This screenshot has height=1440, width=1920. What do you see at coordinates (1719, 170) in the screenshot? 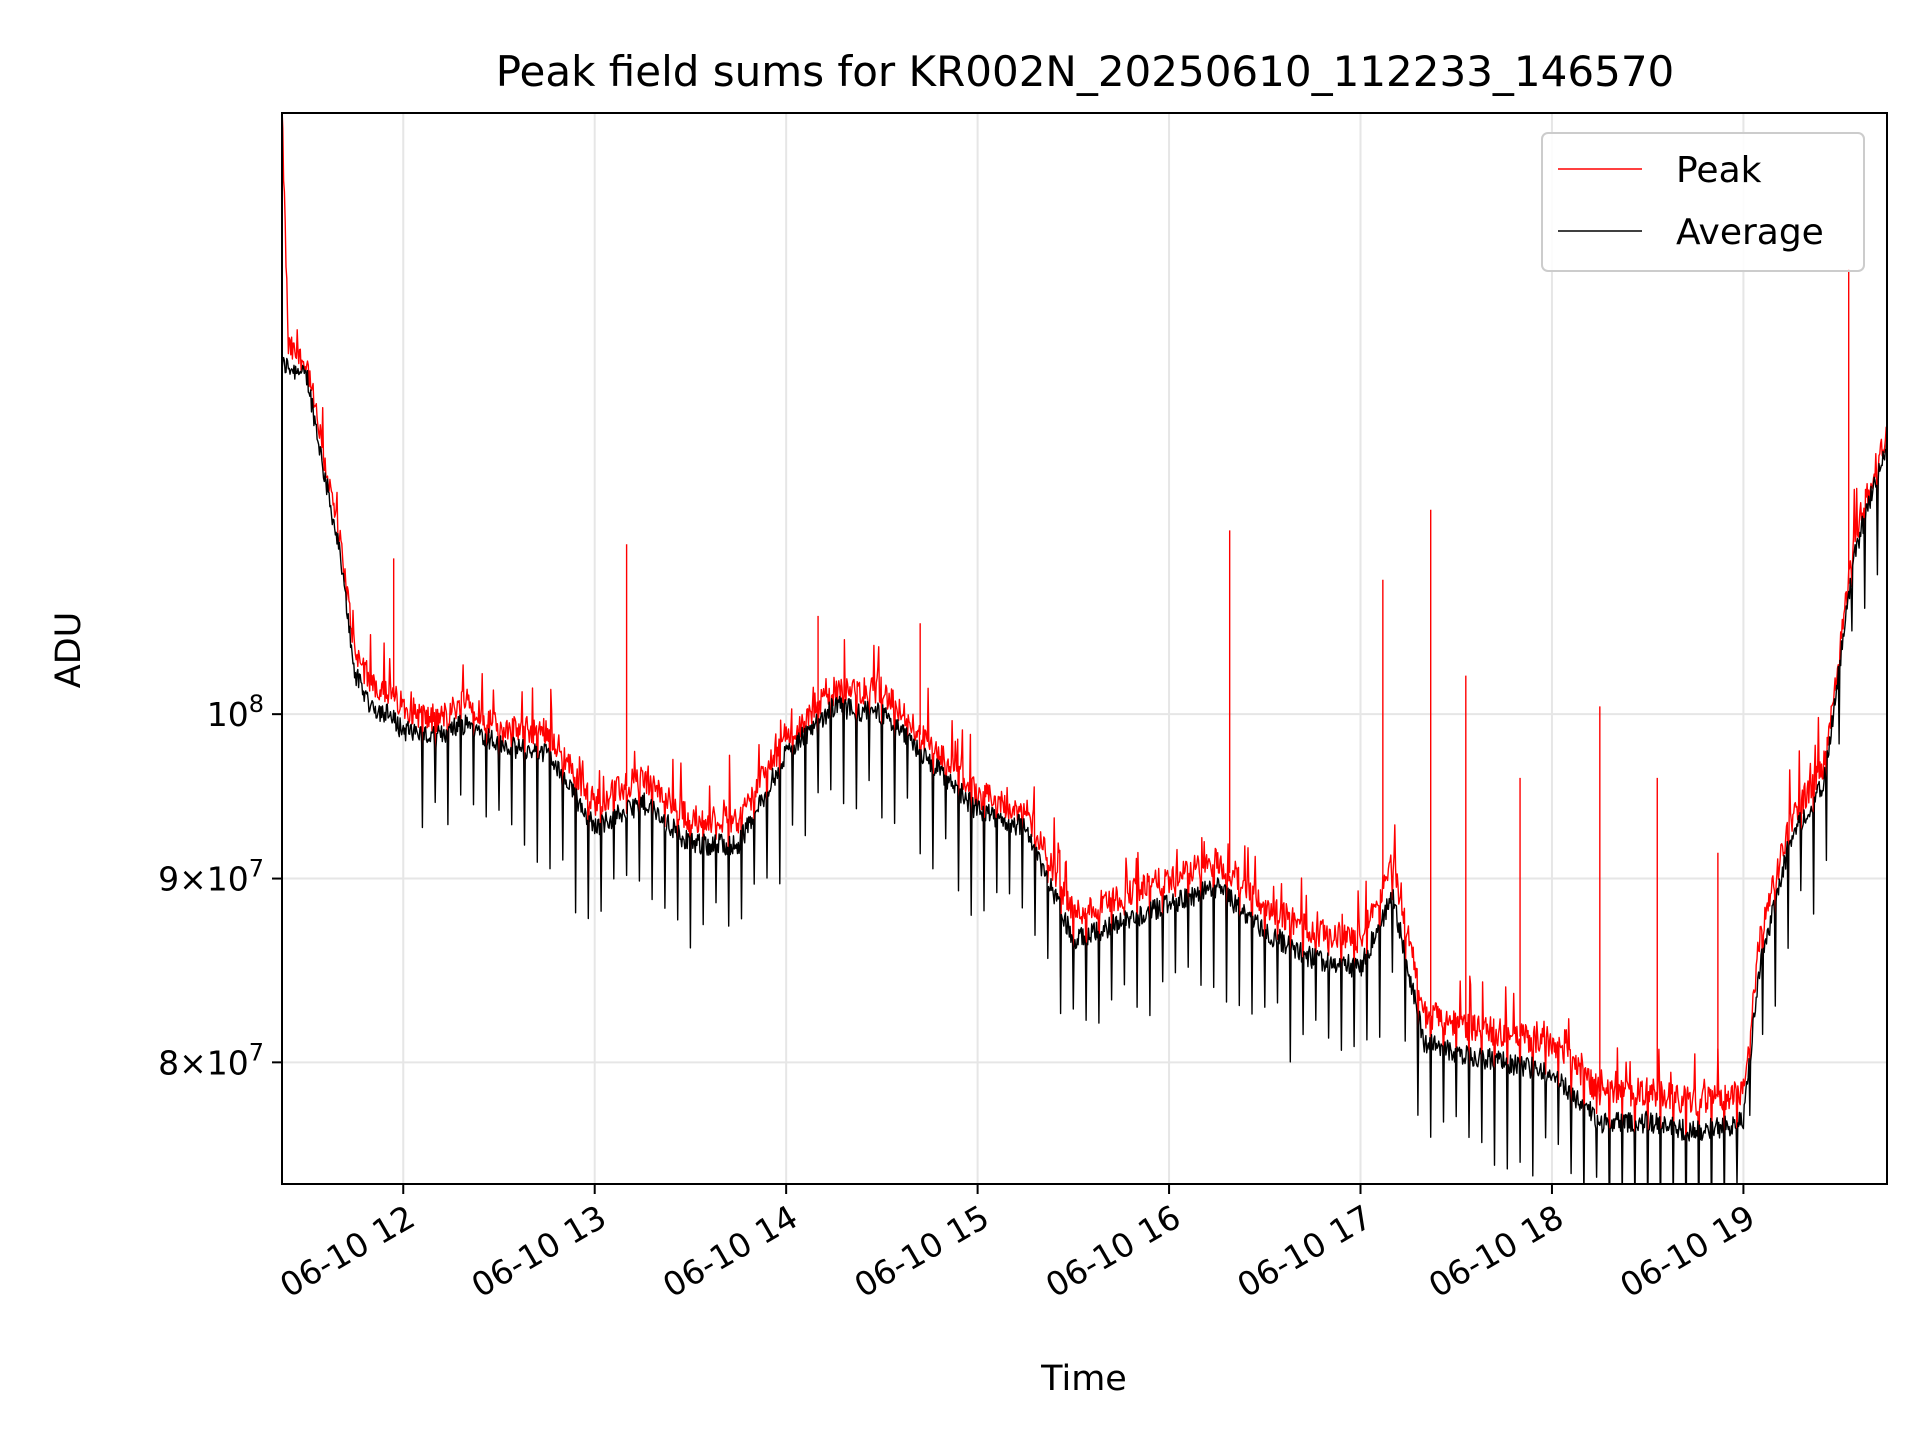
I see `legend-label-peak: Peak` at bounding box center [1719, 170].